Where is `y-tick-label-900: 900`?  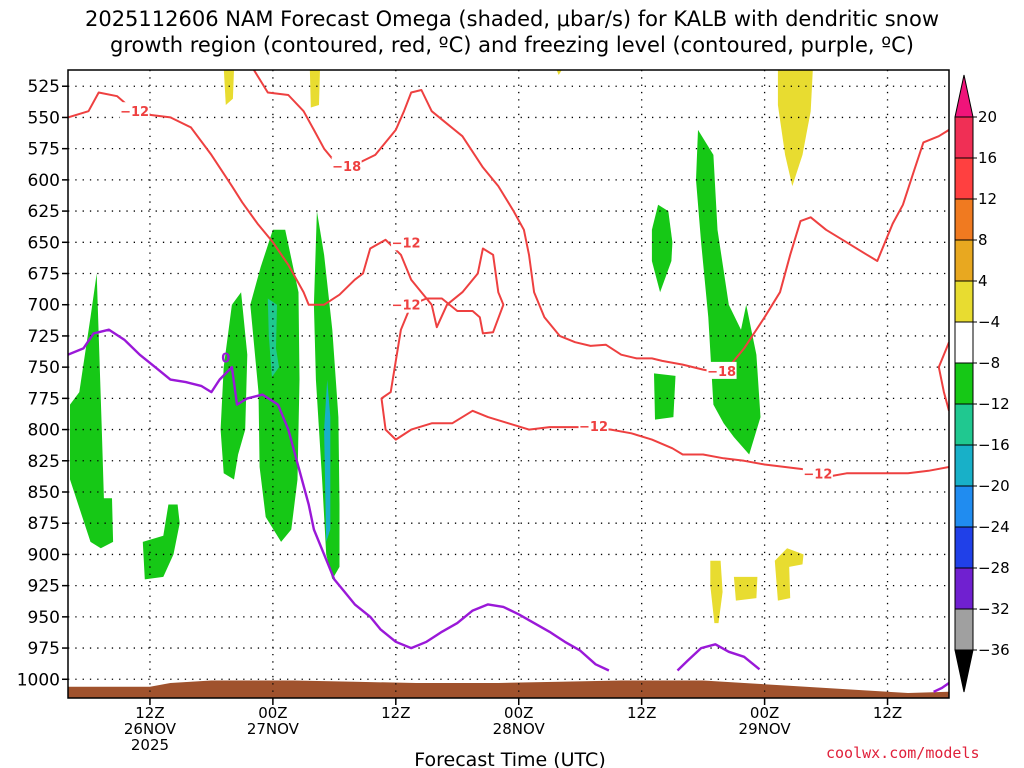 y-tick-label-900: 900 is located at coordinates (44, 555).